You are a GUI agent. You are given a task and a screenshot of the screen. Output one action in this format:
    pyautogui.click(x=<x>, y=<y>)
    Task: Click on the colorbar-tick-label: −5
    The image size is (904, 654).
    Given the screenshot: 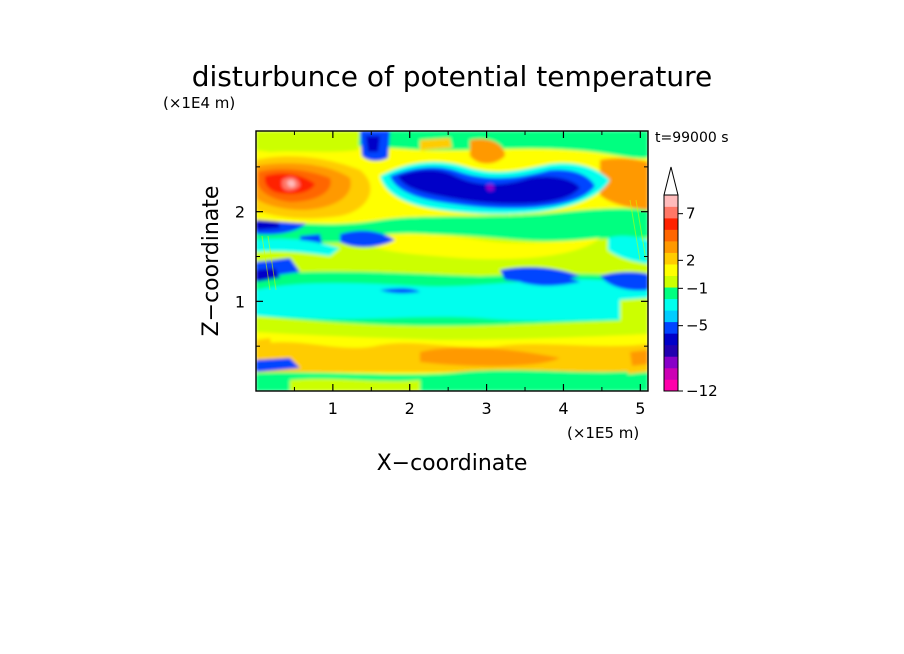 What is the action you would take?
    pyautogui.click(x=697, y=326)
    